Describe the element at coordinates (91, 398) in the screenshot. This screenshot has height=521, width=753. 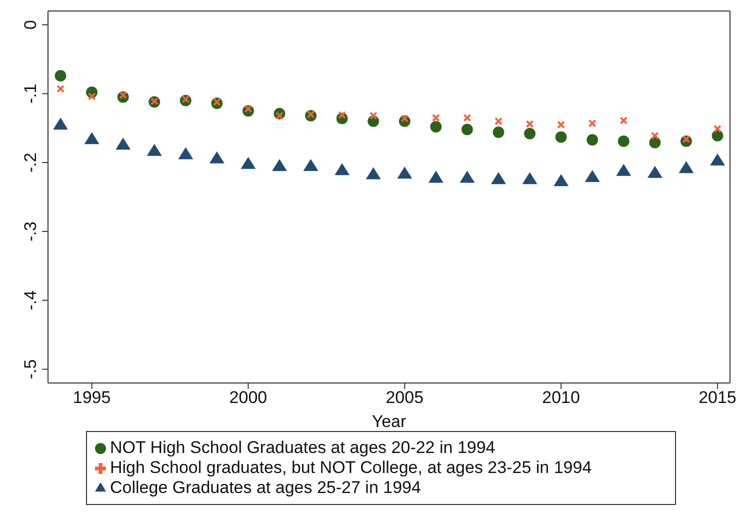
I see `x-tick-label: 1995` at that location.